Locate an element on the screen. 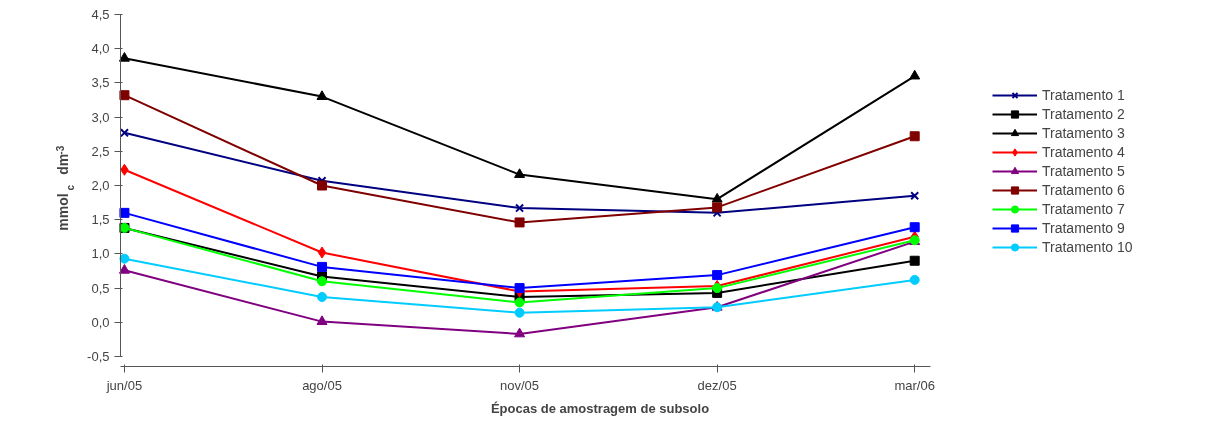 Image resolution: width=1211 pixels, height=444 pixels. y-tick-label: -0,5 is located at coordinates (98, 356).